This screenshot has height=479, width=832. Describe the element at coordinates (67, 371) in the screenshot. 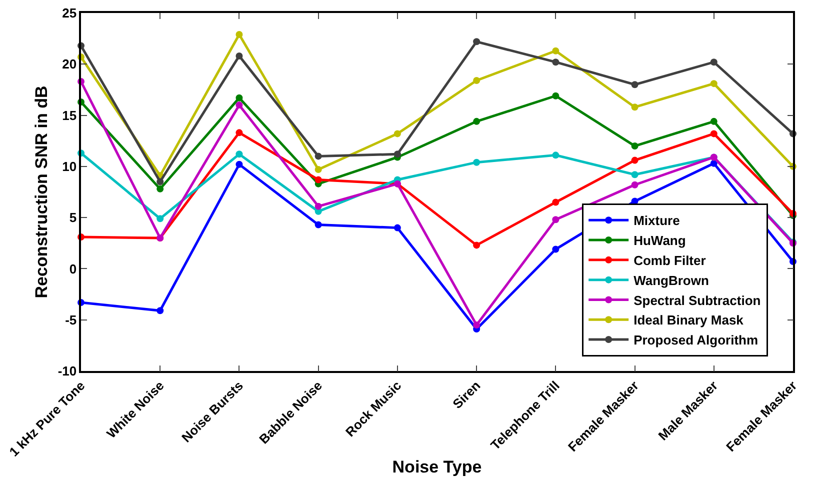

I see `y-tick-label: -10` at that location.